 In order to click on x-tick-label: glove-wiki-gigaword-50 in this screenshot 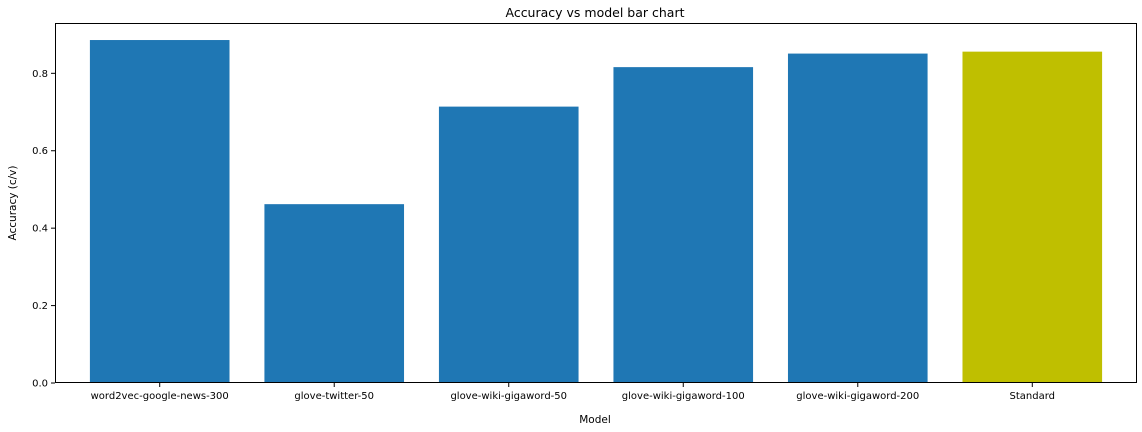, I will do `click(508, 396)`.